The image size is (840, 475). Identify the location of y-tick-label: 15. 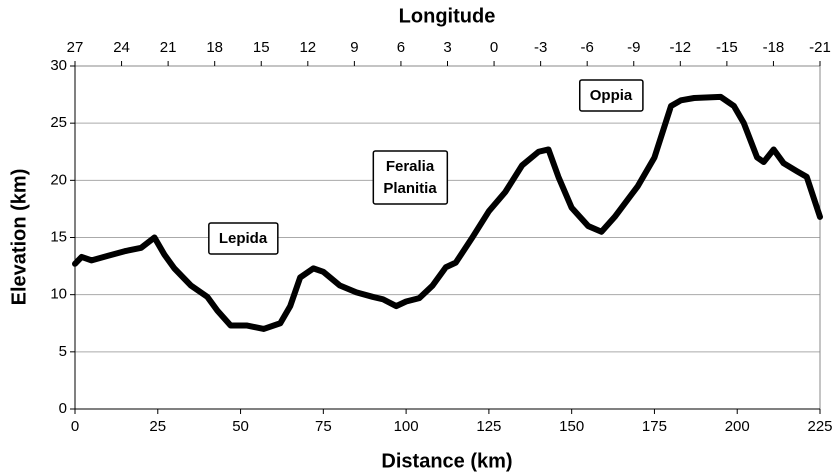
(58, 236).